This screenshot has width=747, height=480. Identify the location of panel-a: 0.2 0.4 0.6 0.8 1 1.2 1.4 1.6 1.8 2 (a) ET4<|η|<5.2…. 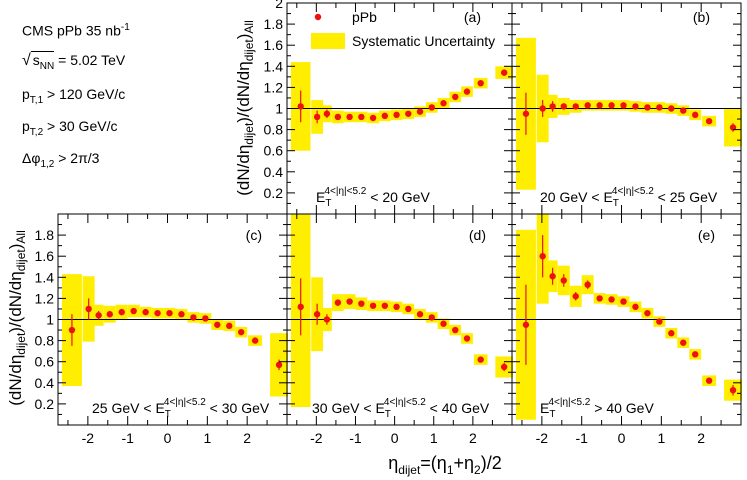
(388, 107).